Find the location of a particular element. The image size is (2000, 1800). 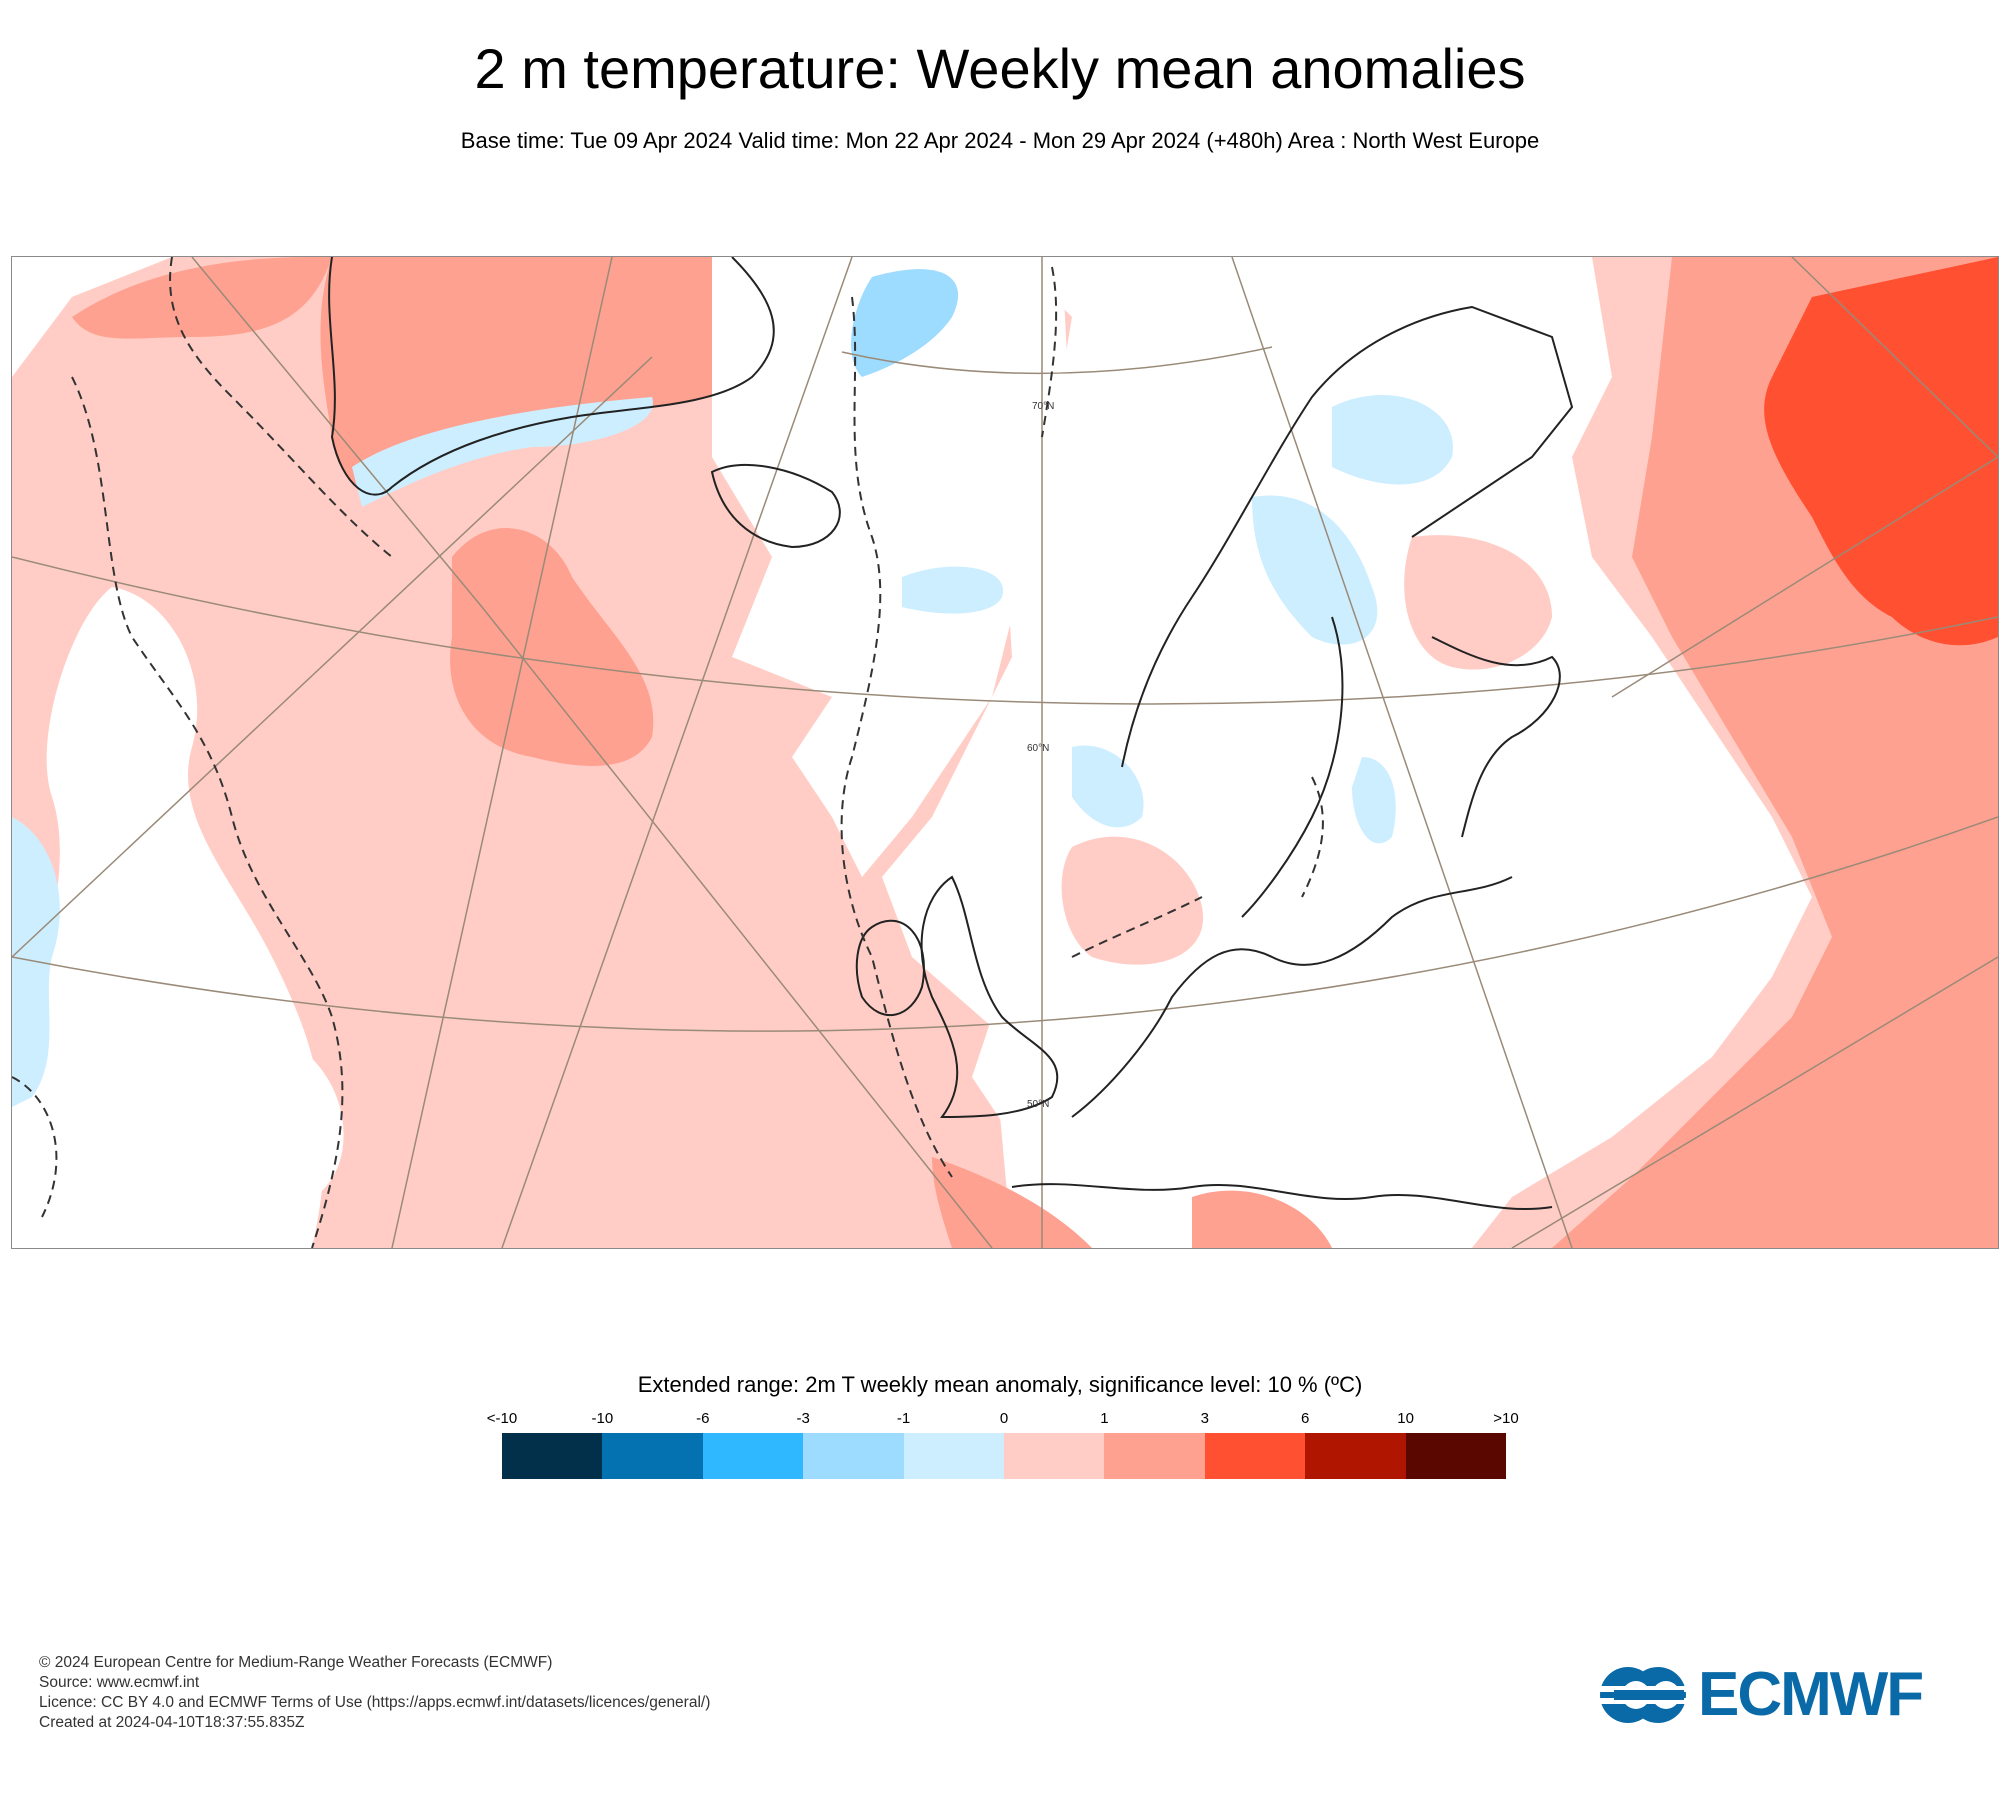

coastline-continent is located at coordinates (1292, 997).